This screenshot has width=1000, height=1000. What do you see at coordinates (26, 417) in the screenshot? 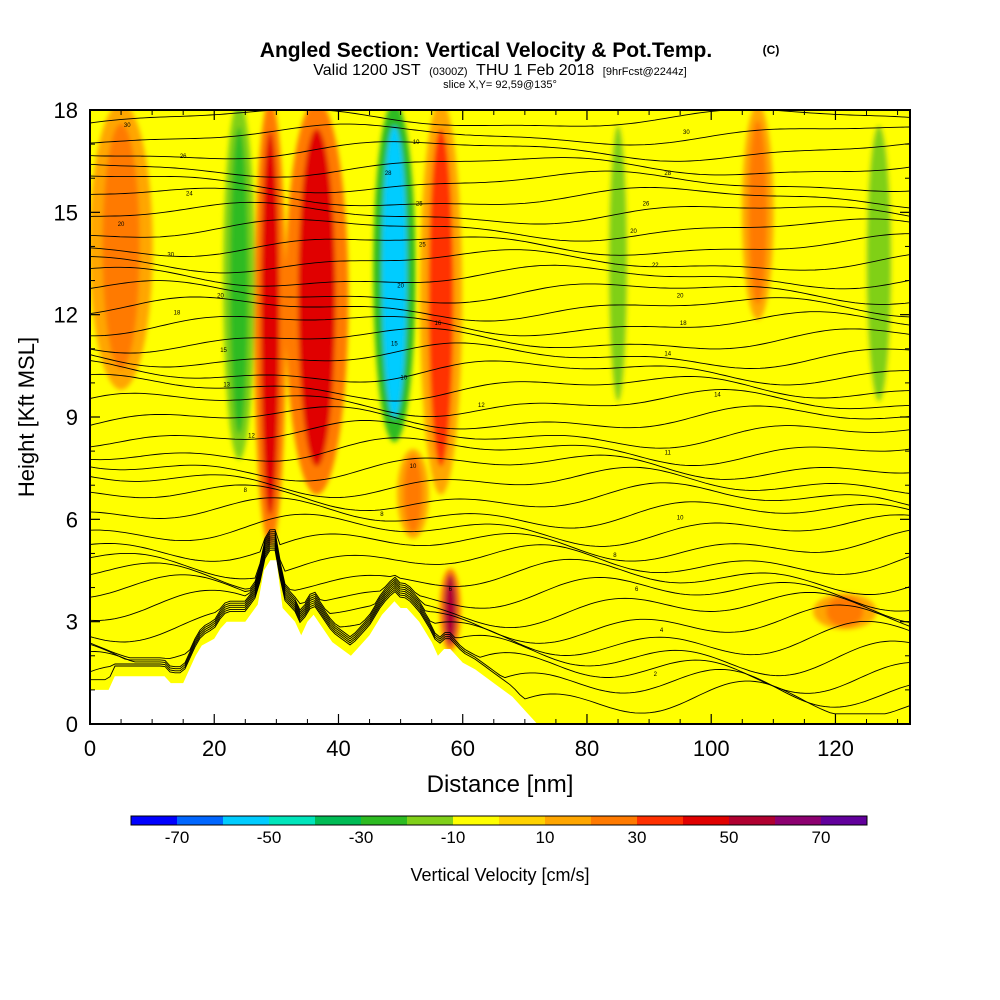
I see `y-axis-label: Height [Kft MSL]` at bounding box center [26, 417].